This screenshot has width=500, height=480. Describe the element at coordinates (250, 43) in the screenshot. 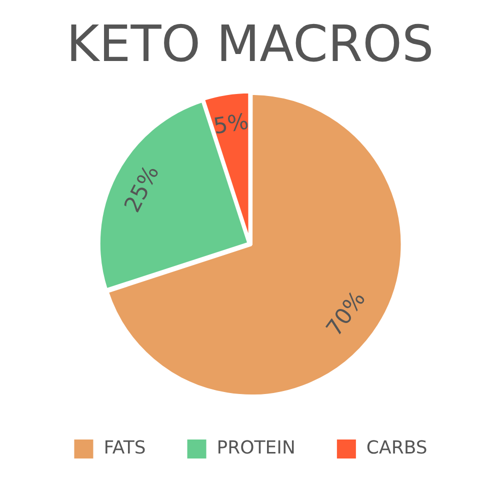

I see `chart-title: KETO MACROS` at that location.